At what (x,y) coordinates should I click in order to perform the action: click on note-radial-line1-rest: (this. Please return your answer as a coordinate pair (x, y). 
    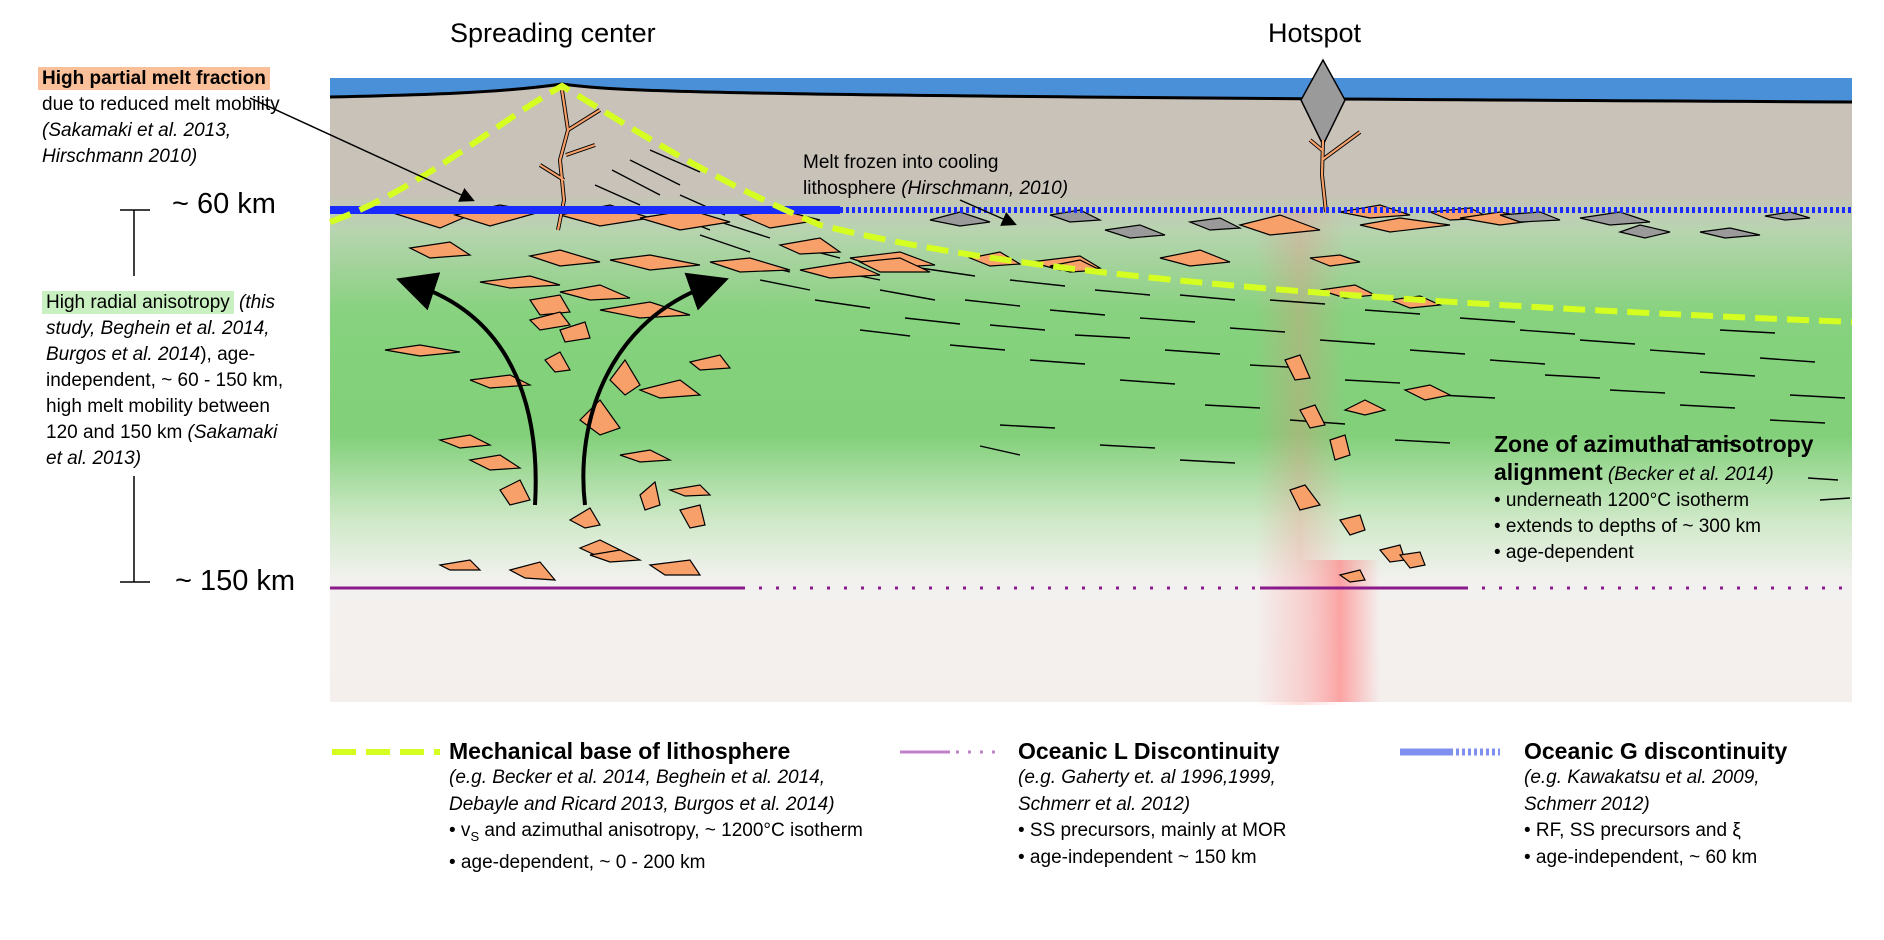
    Looking at the image, I should click on (254, 302).